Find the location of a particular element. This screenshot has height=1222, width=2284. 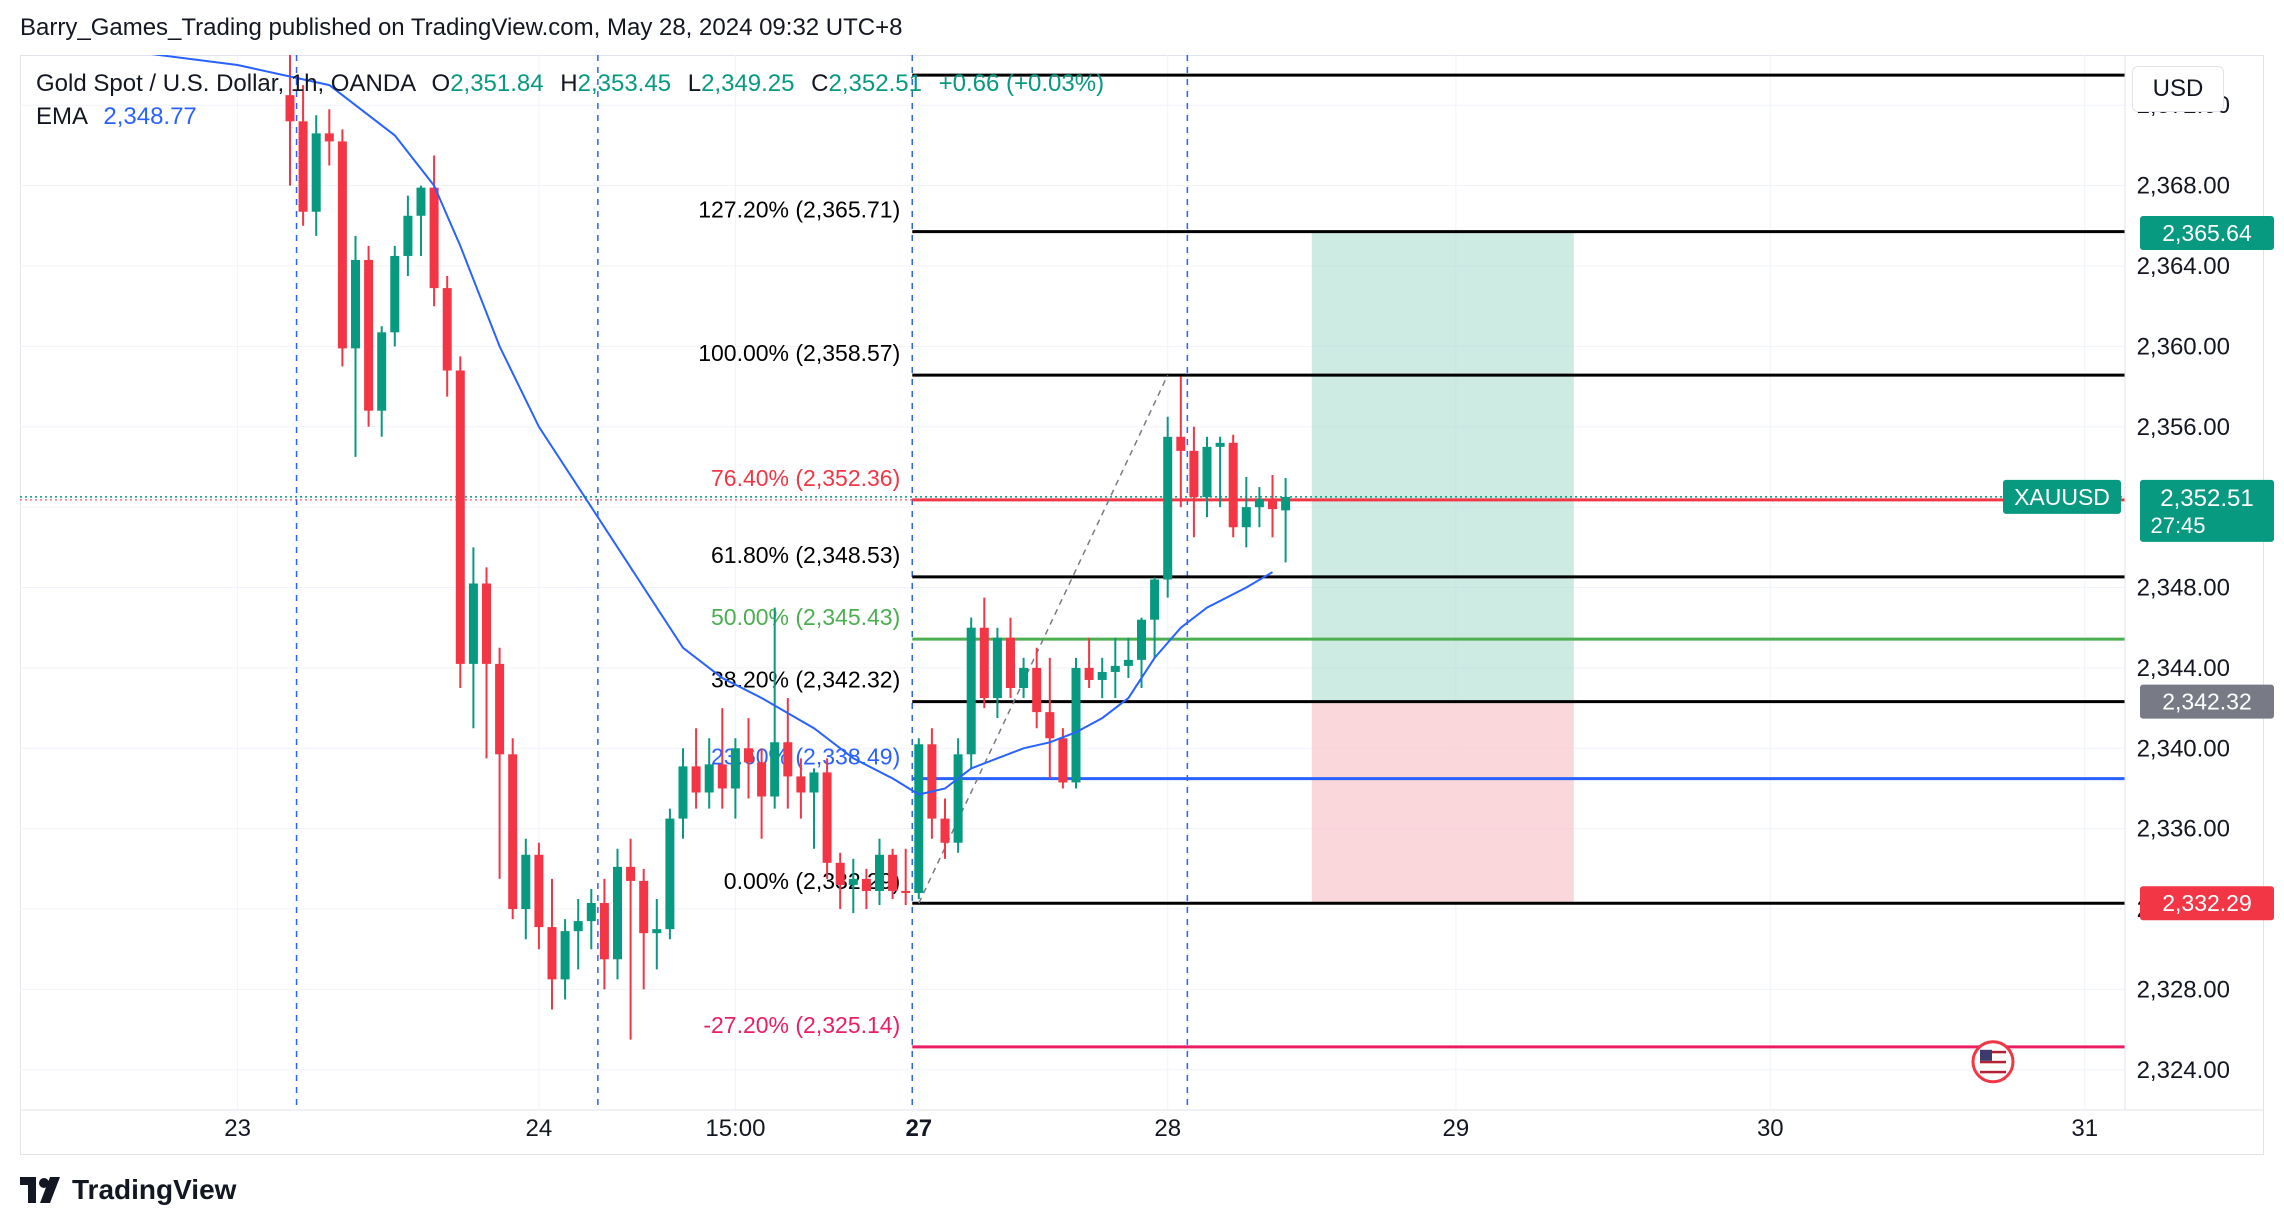

symbol-tag-bg is located at coordinates (2062, 496).